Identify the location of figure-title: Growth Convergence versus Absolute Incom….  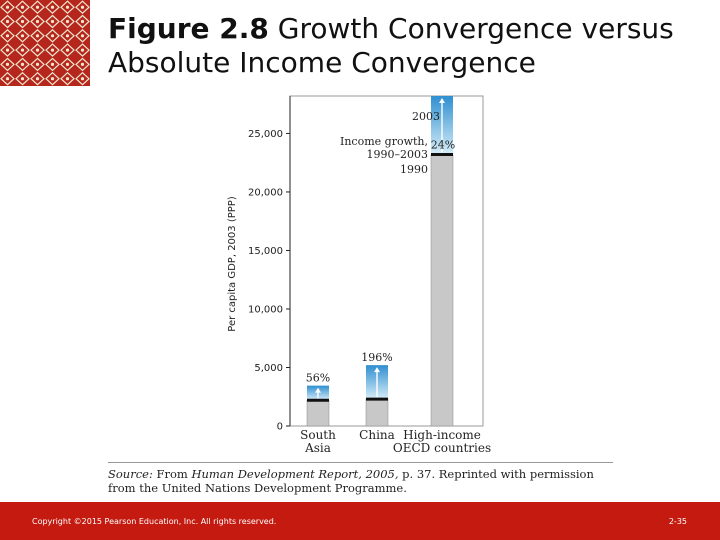
(391, 45).